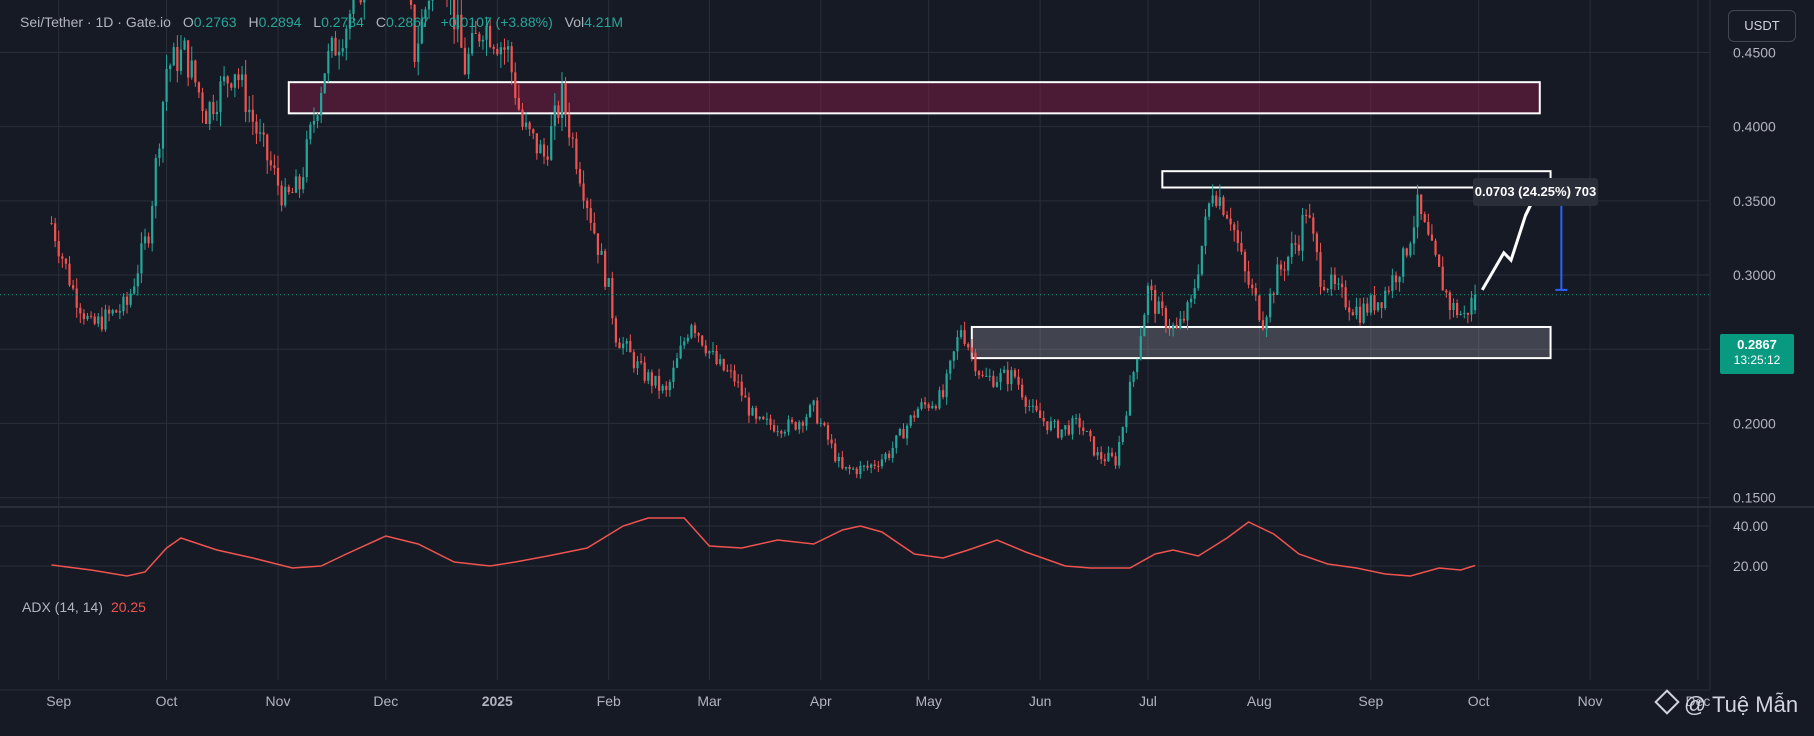  I want to click on x-tick-label: Sep, so click(58, 701).